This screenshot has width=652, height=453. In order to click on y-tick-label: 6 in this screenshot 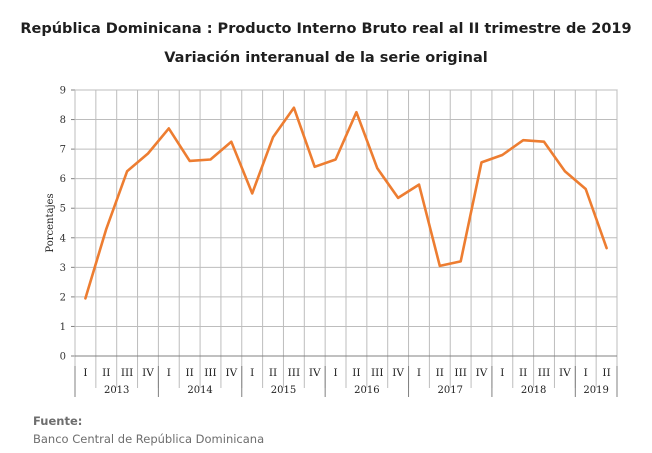, I will do `click(63, 179)`.